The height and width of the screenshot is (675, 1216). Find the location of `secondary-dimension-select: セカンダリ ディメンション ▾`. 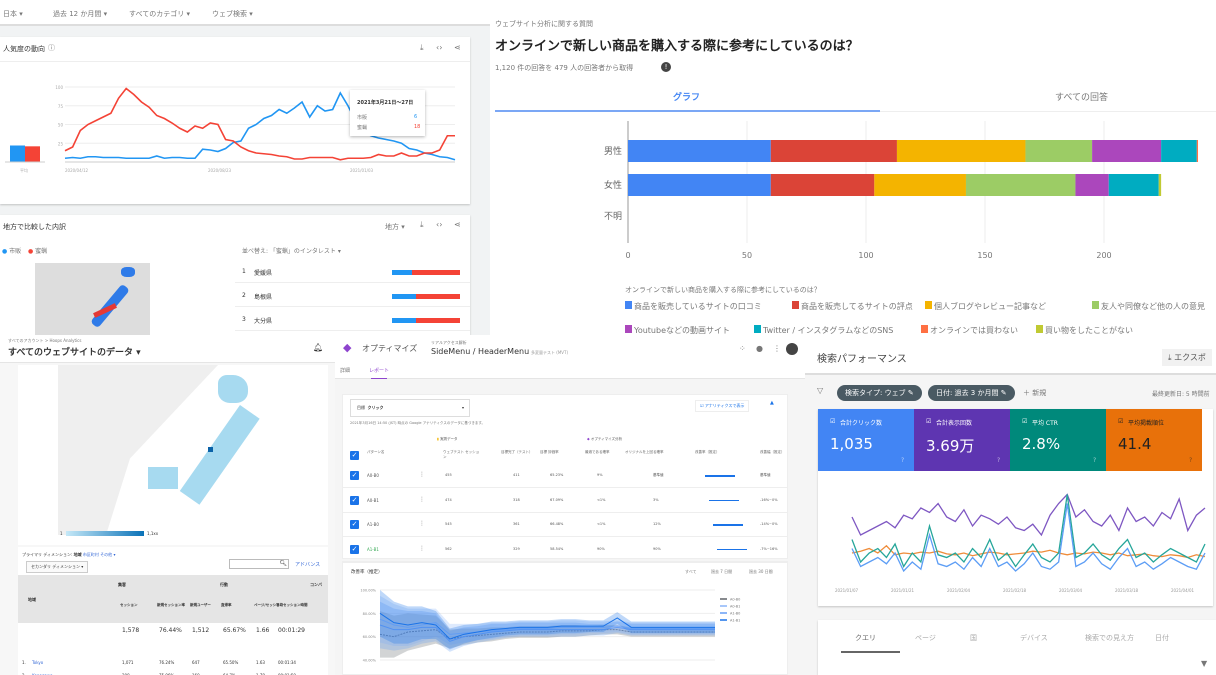

secondary-dimension-select: セカンダリ ディメンション ▾ is located at coordinates (57, 567).